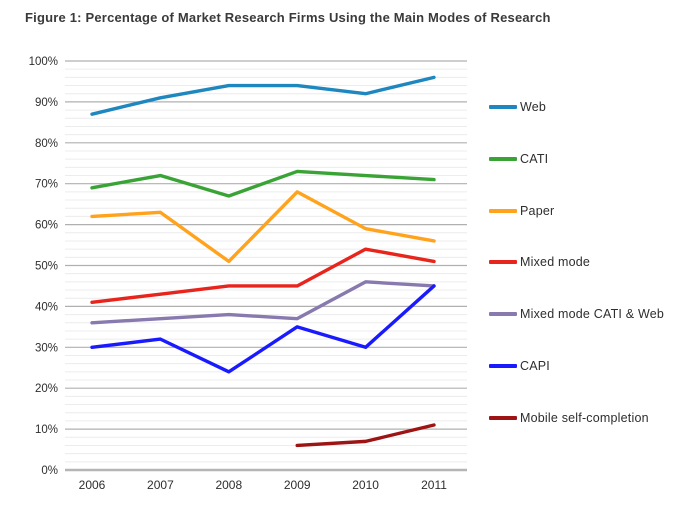 This screenshot has height=507, width=675. What do you see at coordinates (49, 471) in the screenshot?
I see `y-tick-label: 0%` at bounding box center [49, 471].